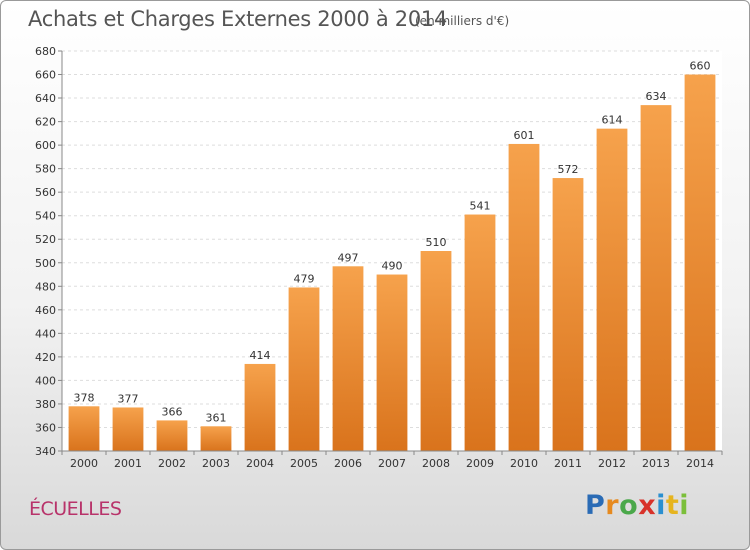  Describe the element at coordinates (462, 21) in the screenshot. I see `chart-subtitle: (en milliers d'€)` at that location.